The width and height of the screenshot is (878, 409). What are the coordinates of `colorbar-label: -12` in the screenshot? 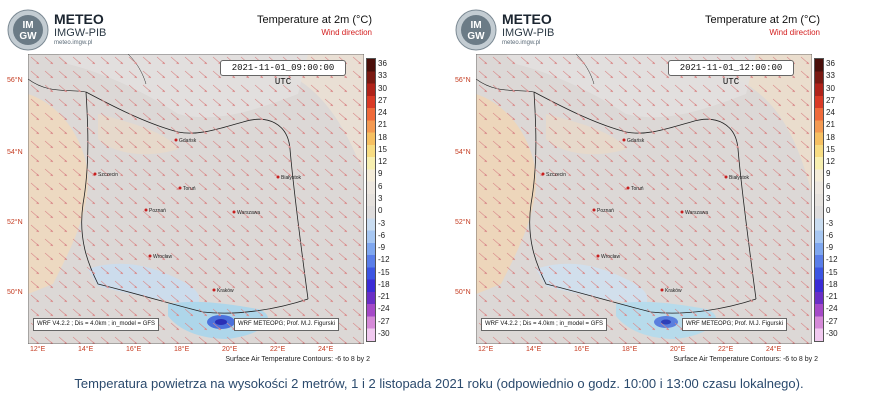 It's located at (384, 260).